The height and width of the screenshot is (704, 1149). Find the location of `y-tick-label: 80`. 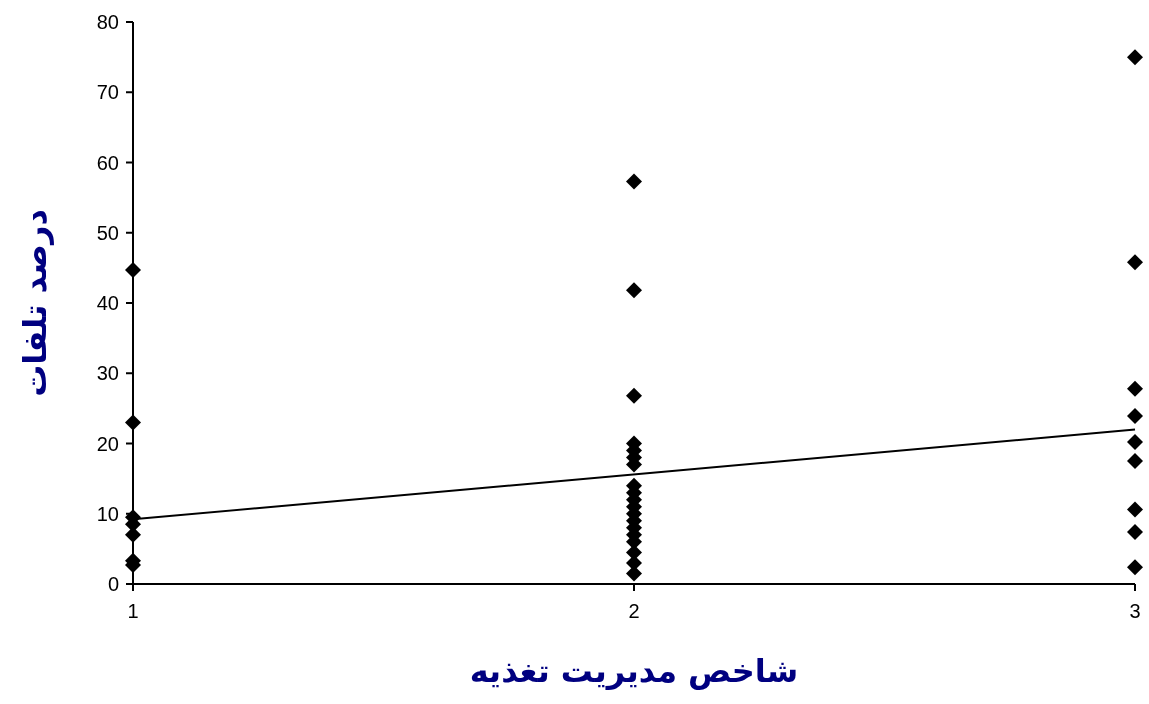

y-tick-label: 80 is located at coordinates (107, 22).